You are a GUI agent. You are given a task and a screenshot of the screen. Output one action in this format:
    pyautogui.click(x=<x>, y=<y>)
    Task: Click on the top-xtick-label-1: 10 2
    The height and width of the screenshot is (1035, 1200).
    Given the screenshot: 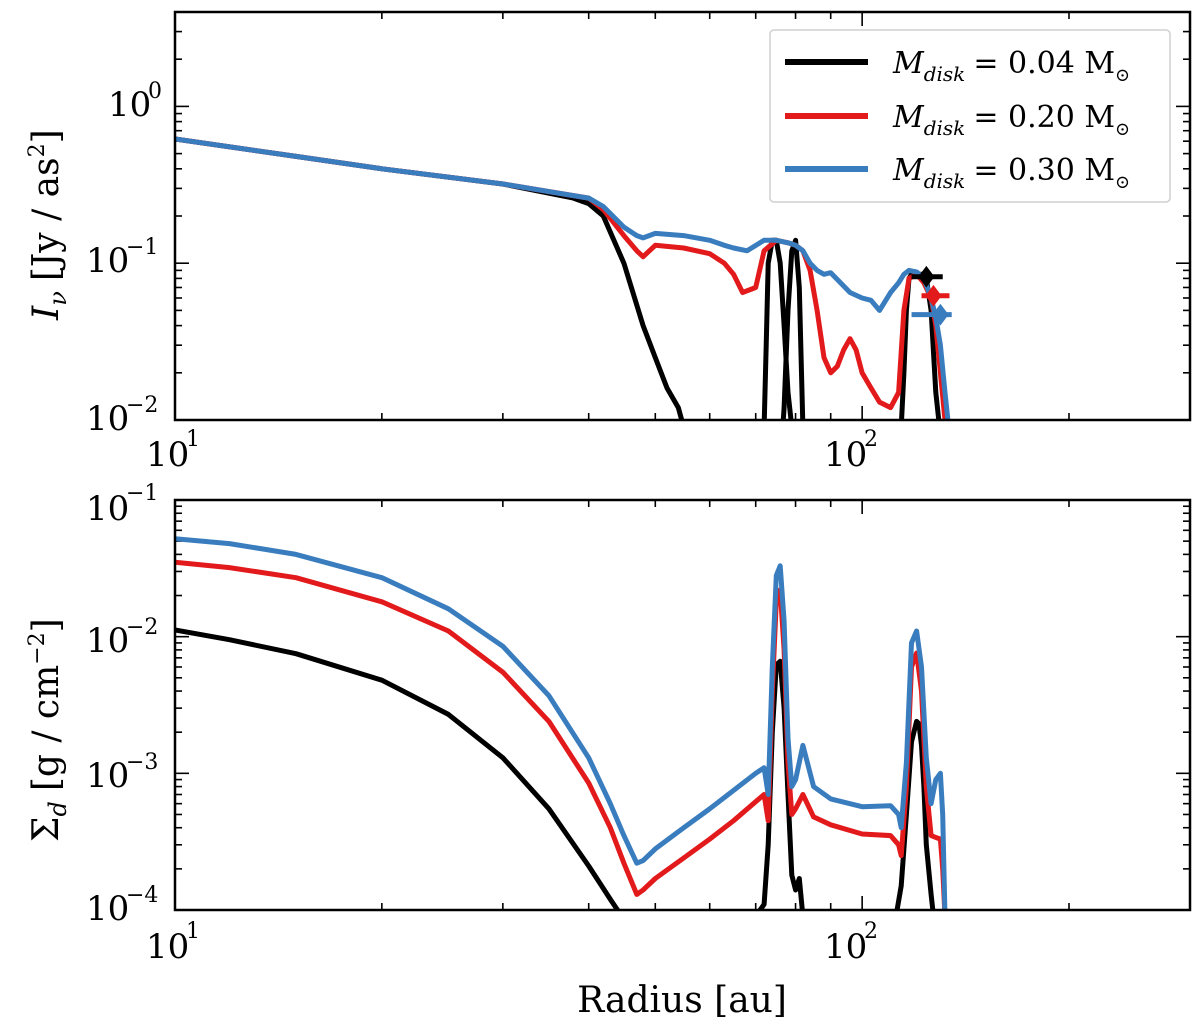 What is the action you would take?
    pyautogui.click(x=851, y=451)
    